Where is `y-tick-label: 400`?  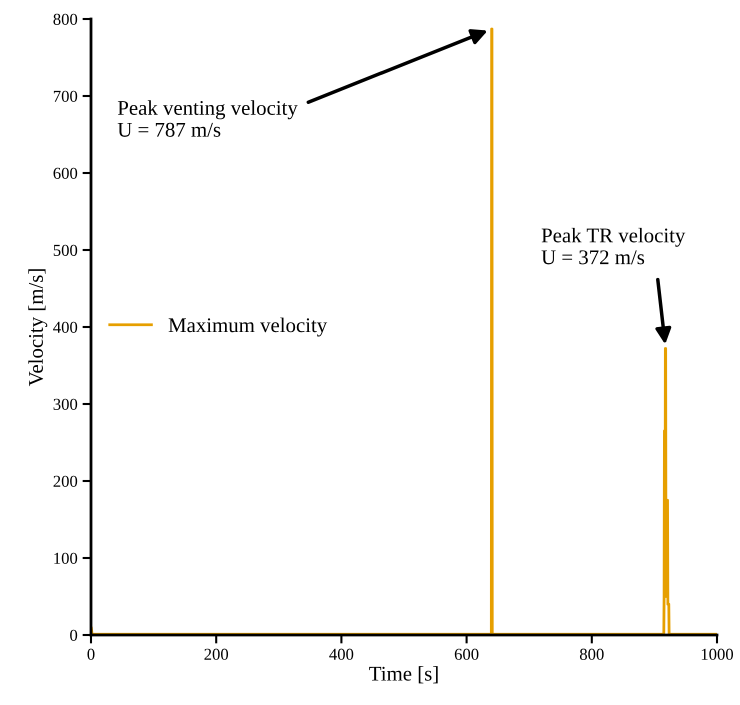 y-tick-label: 400 is located at coordinates (65, 327).